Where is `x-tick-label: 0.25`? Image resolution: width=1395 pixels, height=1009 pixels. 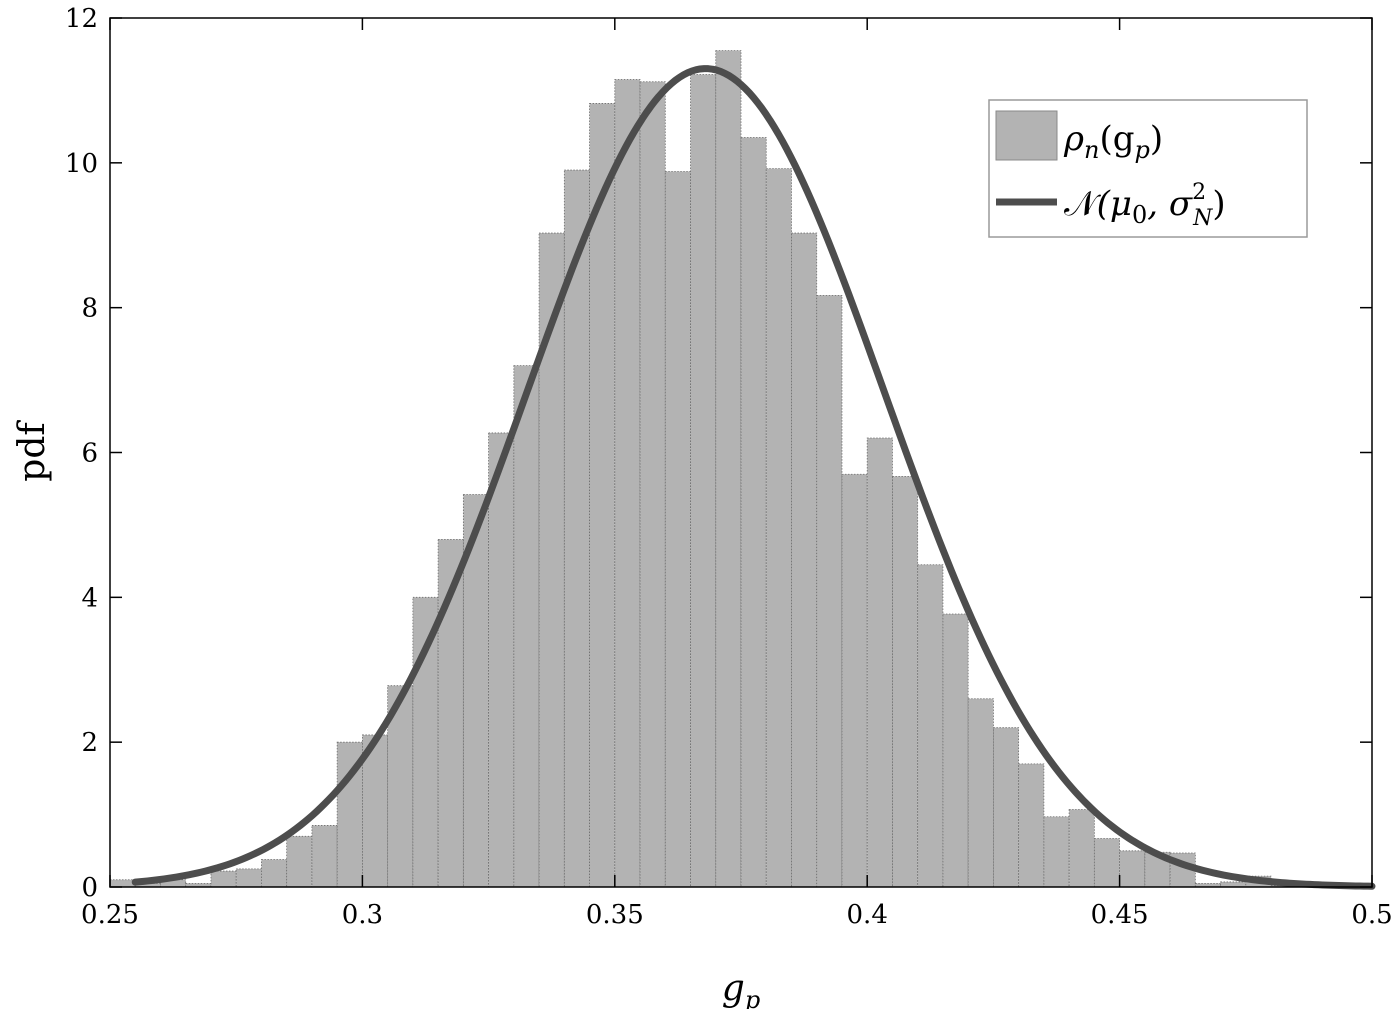 x-tick-label: 0.25 is located at coordinates (110, 915).